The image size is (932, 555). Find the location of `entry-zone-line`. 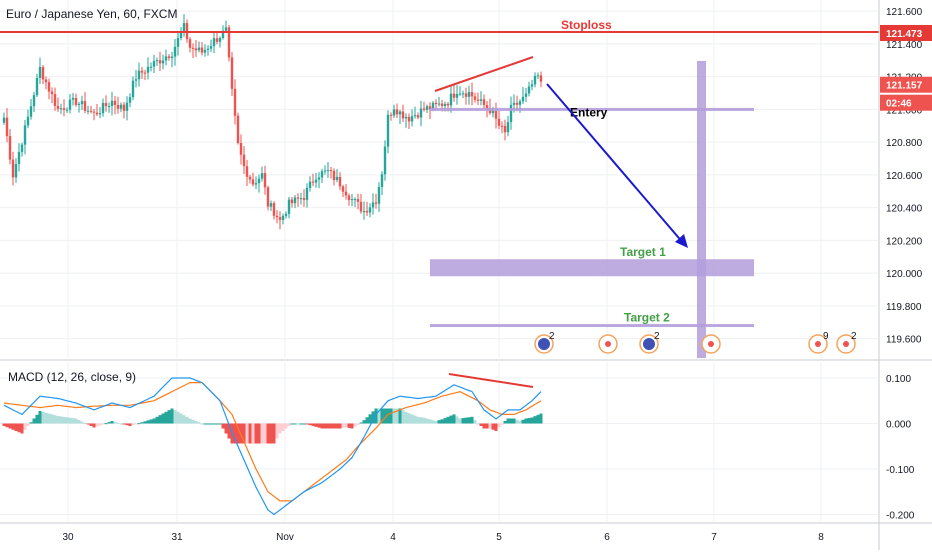

entry-zone-line is located at coordinates (592, 109).